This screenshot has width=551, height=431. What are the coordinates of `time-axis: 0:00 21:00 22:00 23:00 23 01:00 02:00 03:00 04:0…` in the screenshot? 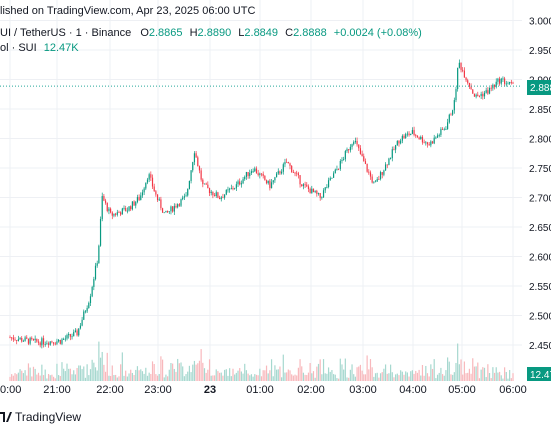 It's located at (263, 390).